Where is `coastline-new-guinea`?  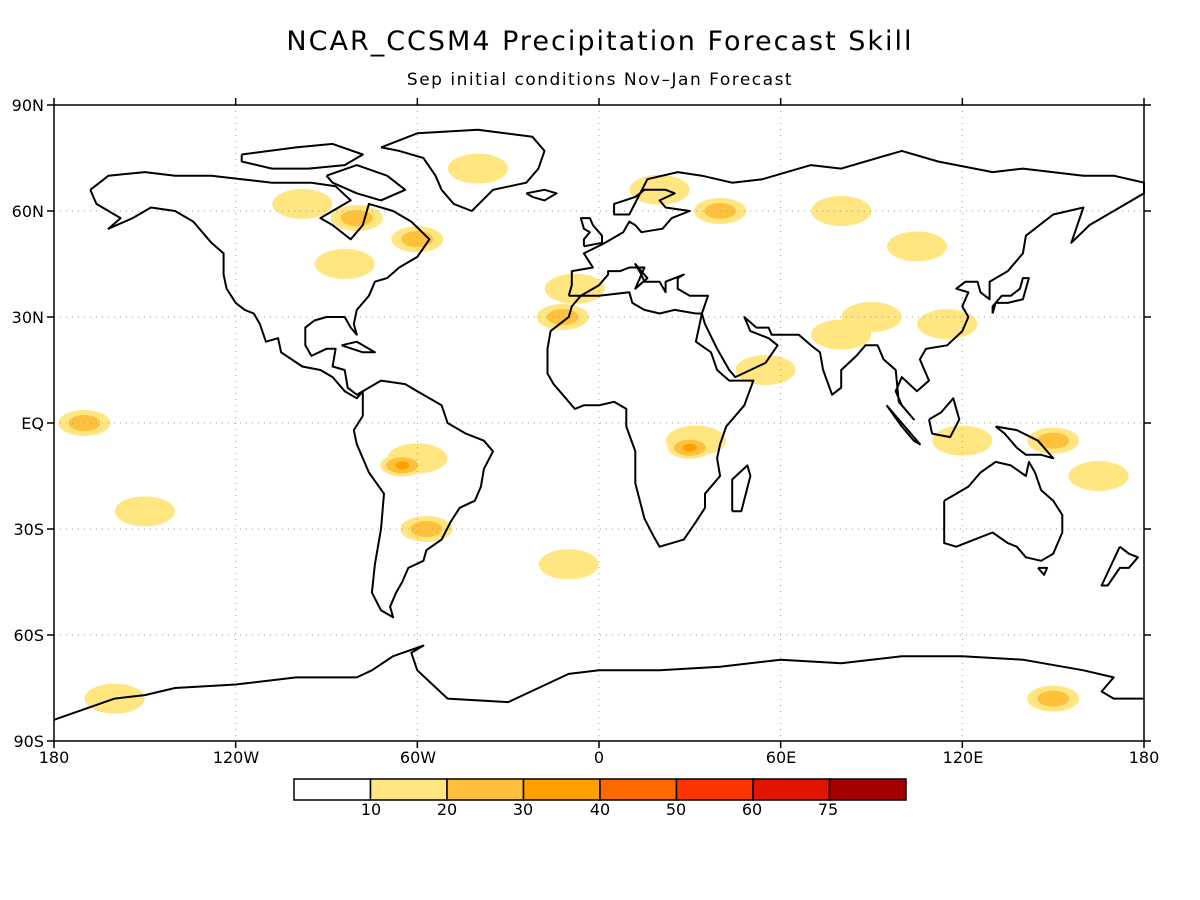 coastline-new-guinea is located at coordinates (1024, 442).